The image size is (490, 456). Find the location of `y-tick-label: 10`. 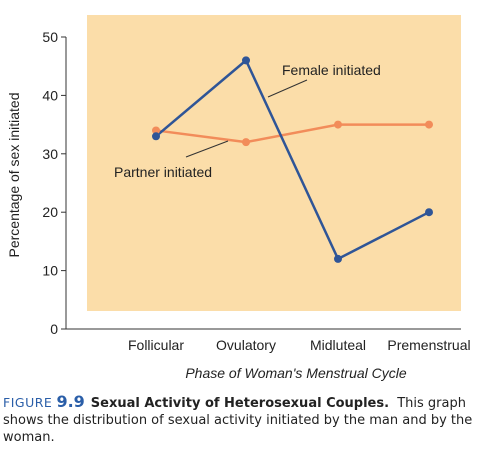

y-tick-label: 10 is located at coordinates (50, 271).